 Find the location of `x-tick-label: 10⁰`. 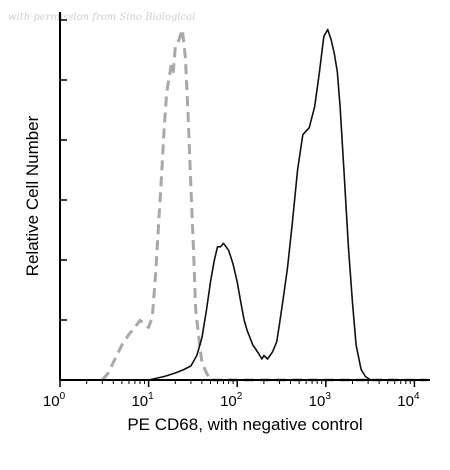

x-tick-label: 10⁰ is located at coordinates (54, 400).